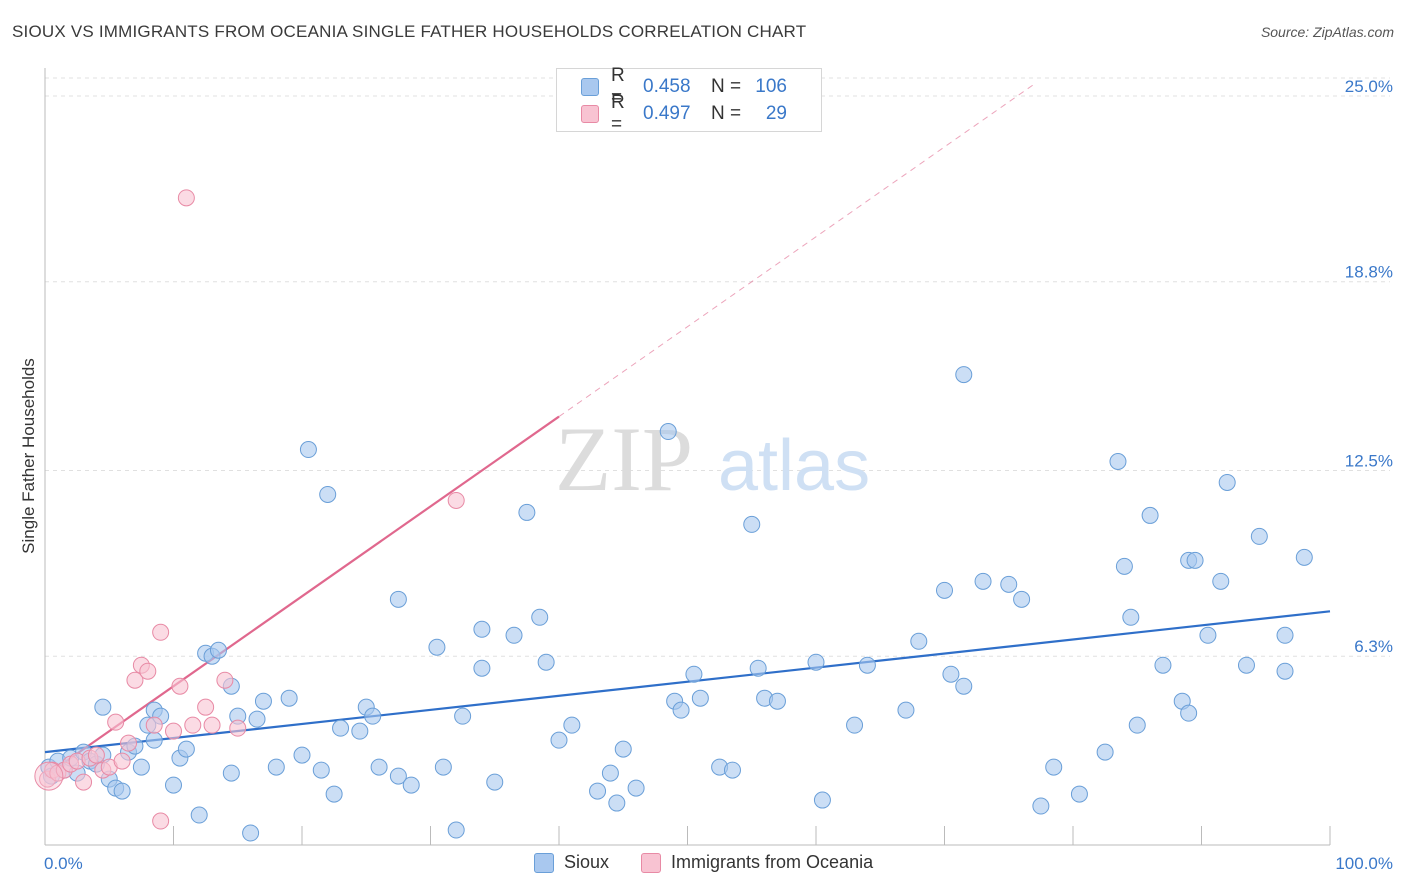 The width and height of the screenshot is (1406, 892). Describe the element at coordinates (771, 86) in the screenshot. I see `n-value: 106` at that location.